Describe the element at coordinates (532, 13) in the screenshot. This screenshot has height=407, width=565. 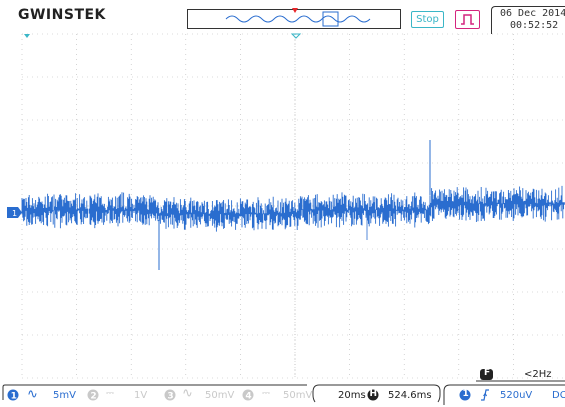
I see `date-label: 06 Dec 2014` at that location.